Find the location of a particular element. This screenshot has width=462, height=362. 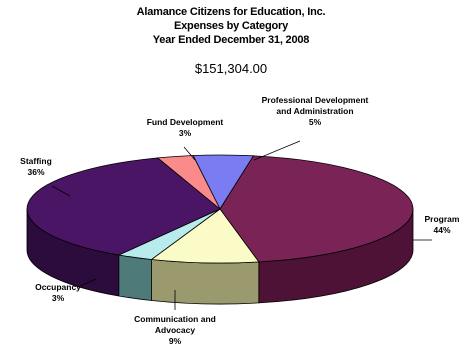

slice-label-line: Advocacy is located at coordinates (175, 330).